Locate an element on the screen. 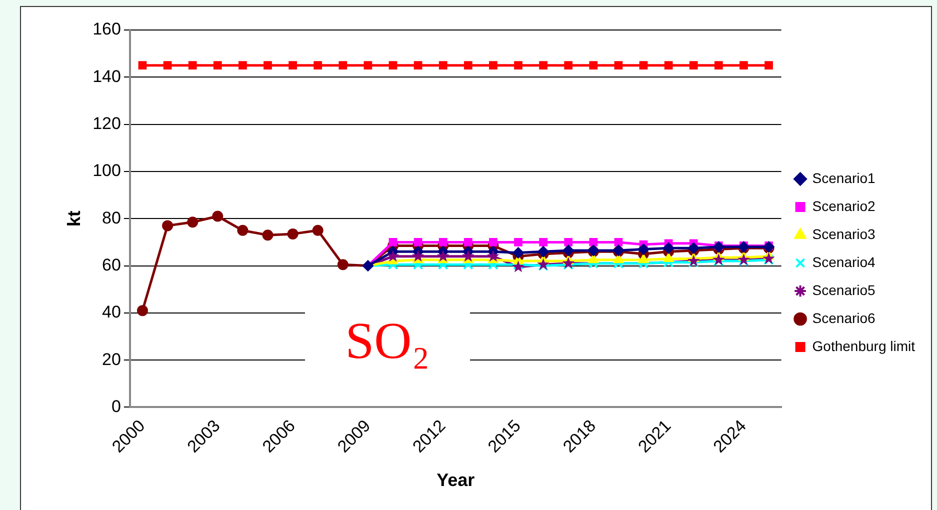  legend-label: Scenario4 is located at coordinates (844, 262).